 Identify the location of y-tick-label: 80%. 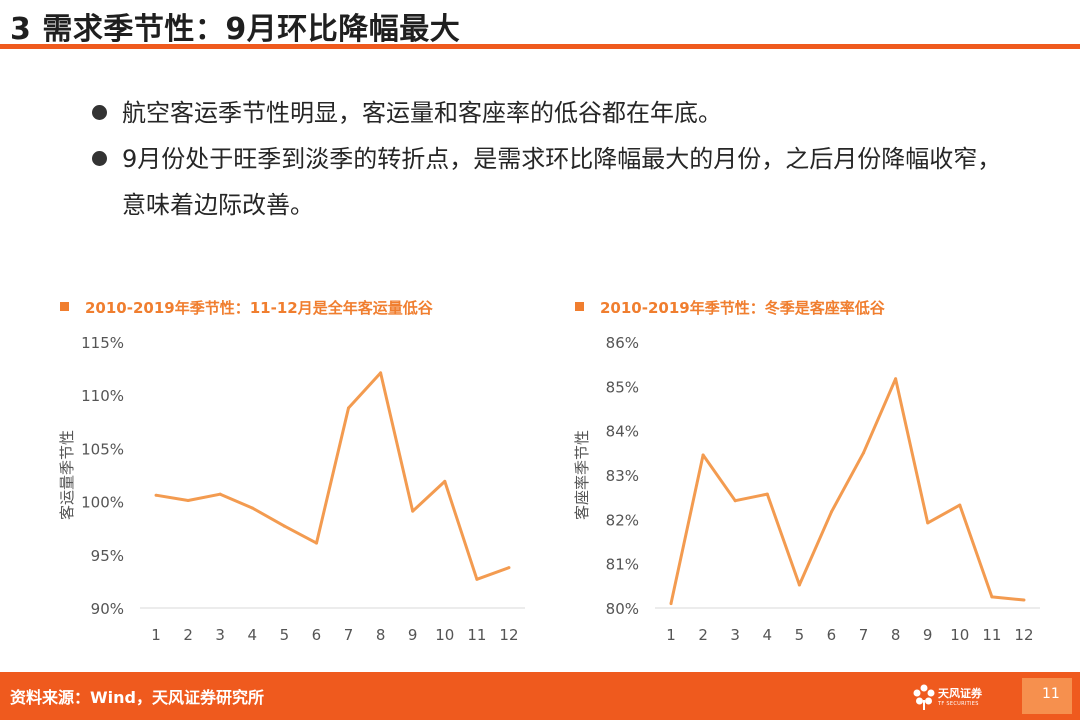
(622, 609).